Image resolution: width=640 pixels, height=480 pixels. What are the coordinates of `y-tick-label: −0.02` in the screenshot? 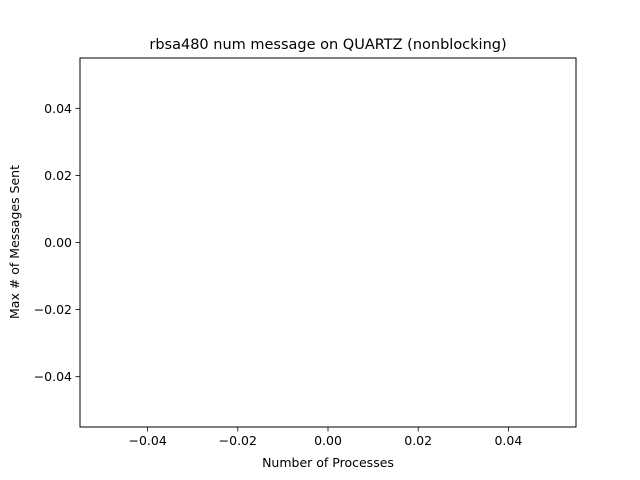 It's located at (53, 309).